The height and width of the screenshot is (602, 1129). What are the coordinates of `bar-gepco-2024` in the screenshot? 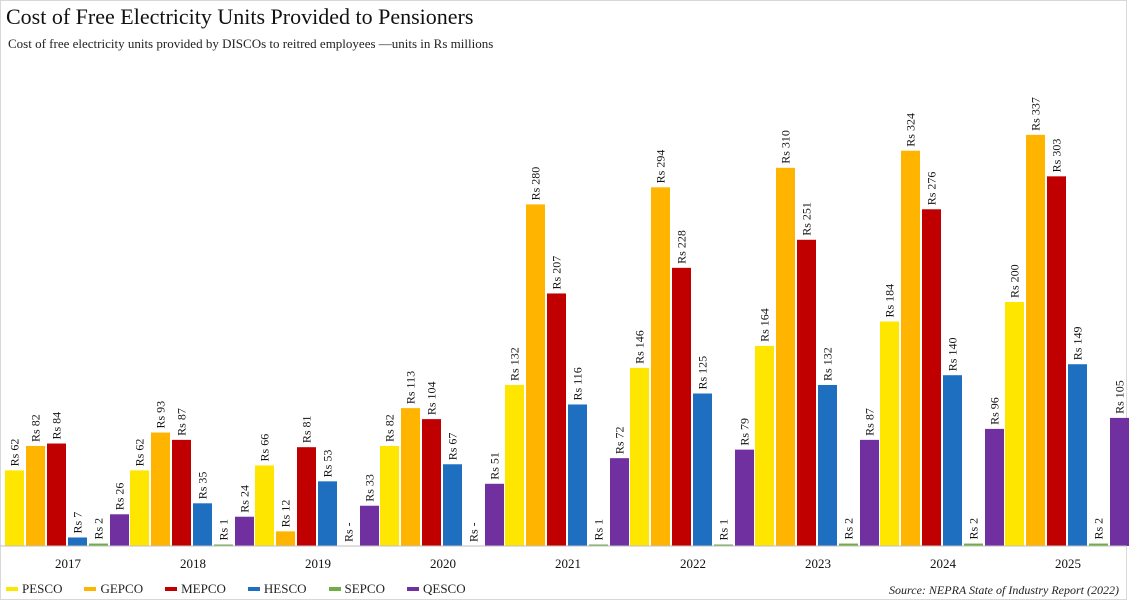 It's located at (910, 348).